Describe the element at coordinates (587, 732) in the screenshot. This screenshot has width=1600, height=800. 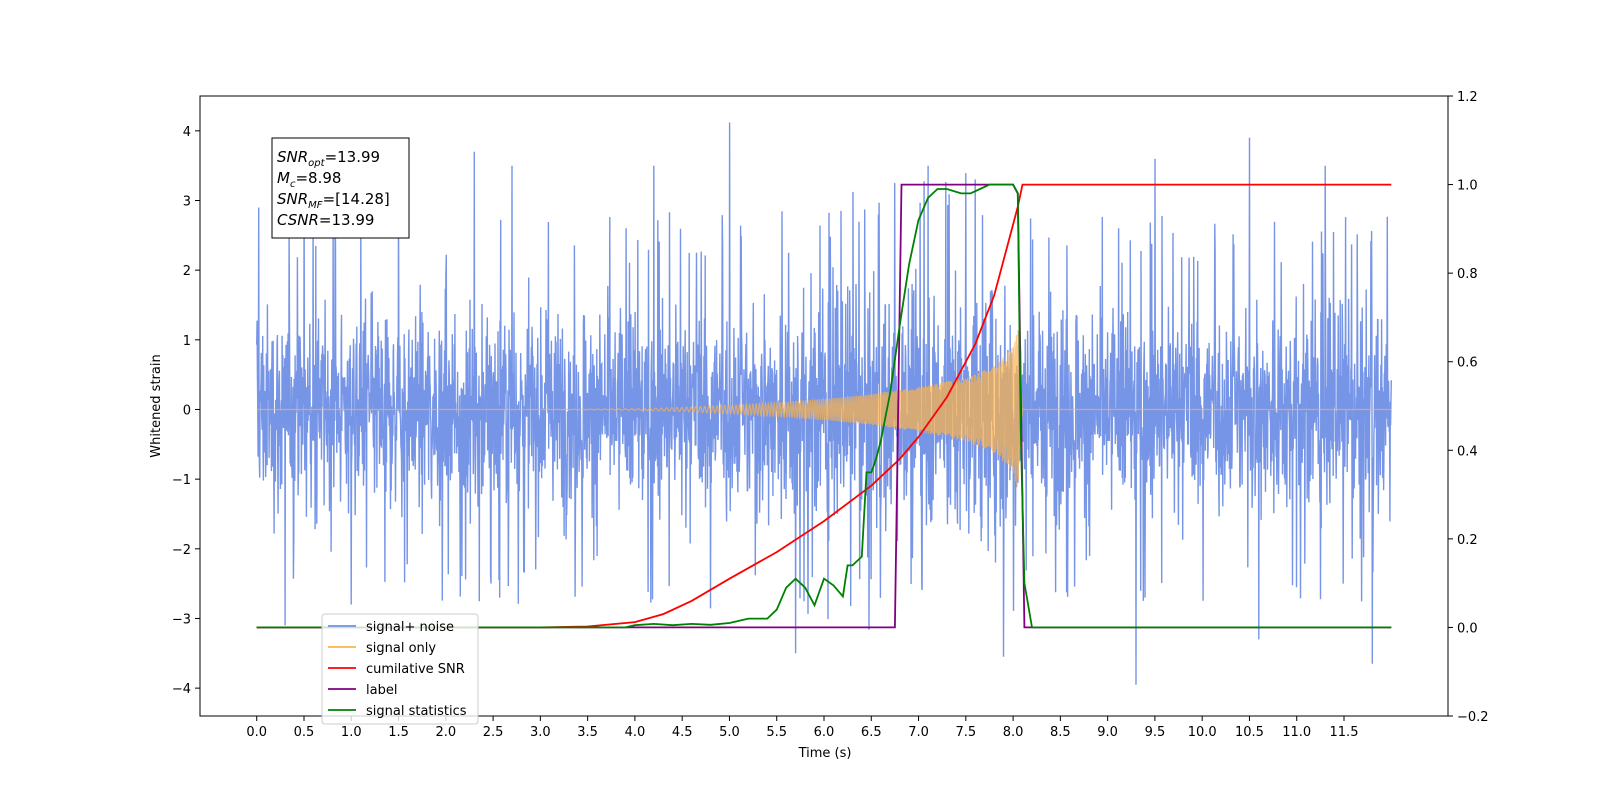
I see `x-tick-label: 3.5` at that location.